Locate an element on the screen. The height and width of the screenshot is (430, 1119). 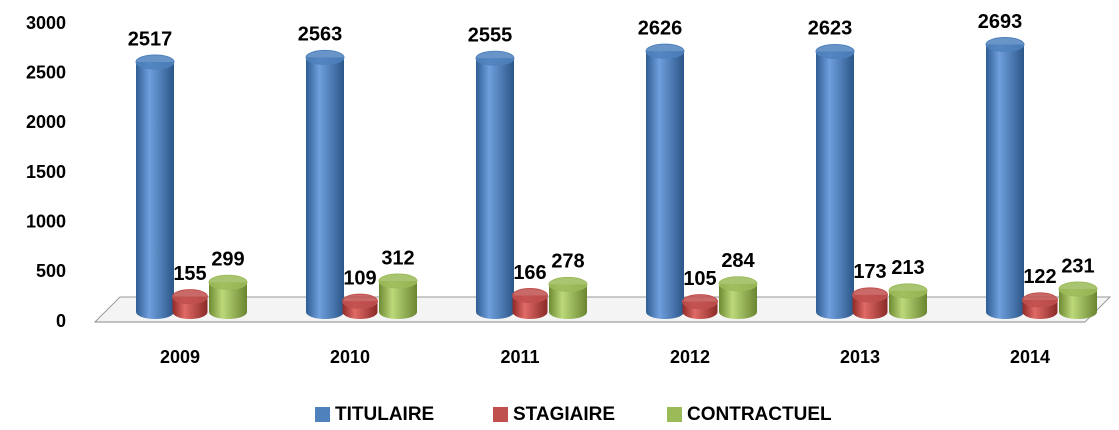
x-tick-label: 2009 is located at coordinates (180, 357).